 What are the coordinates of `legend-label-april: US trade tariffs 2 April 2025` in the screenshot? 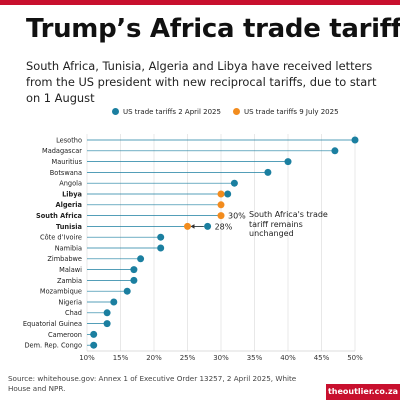 It's located at (172, 112).